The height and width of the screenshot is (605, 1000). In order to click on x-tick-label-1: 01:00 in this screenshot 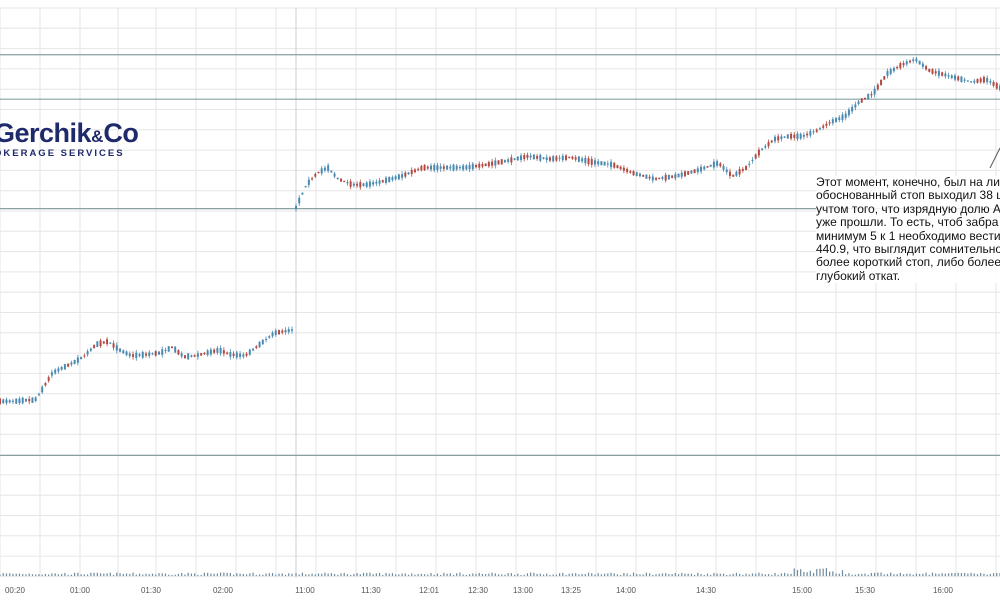, I will do `click(80, 590)`.